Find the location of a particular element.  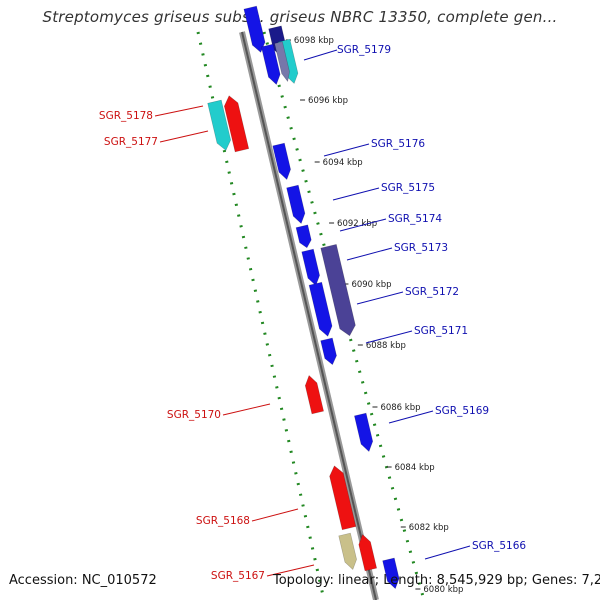

gene-label-sgr-5176: SGR_5176 is located at coordinates (398, 144).